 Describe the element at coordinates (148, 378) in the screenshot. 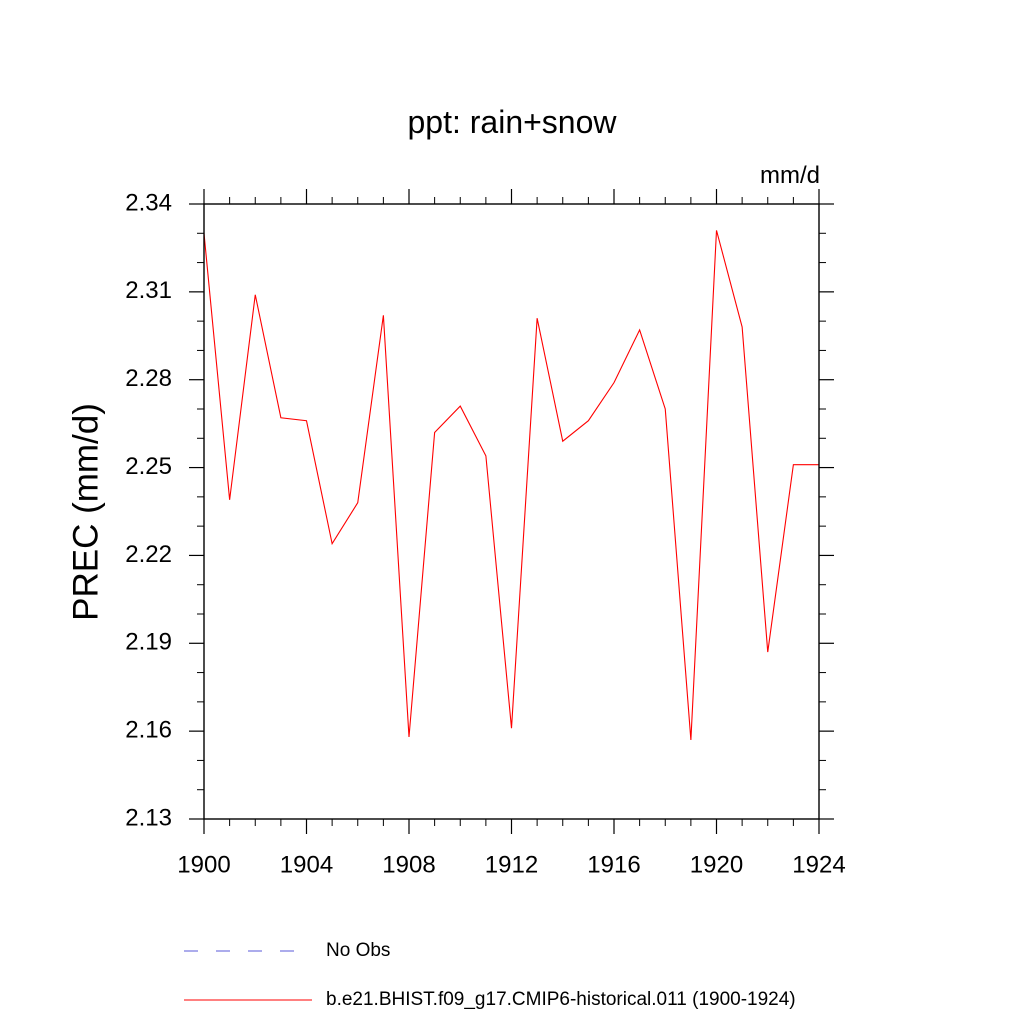

I see `y-tick-label: 2.28` at that location.